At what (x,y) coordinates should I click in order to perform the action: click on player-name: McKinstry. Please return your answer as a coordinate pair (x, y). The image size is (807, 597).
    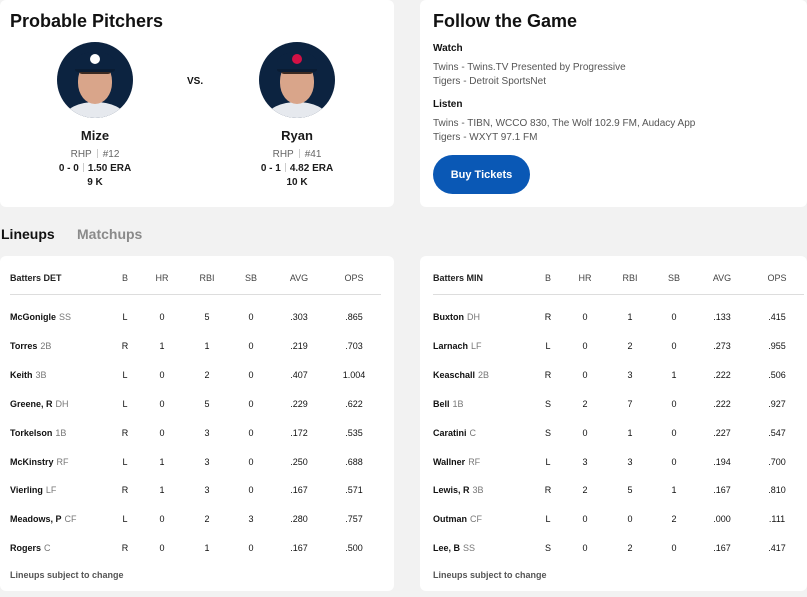
    Looking at the image, I should click on (32, 461).